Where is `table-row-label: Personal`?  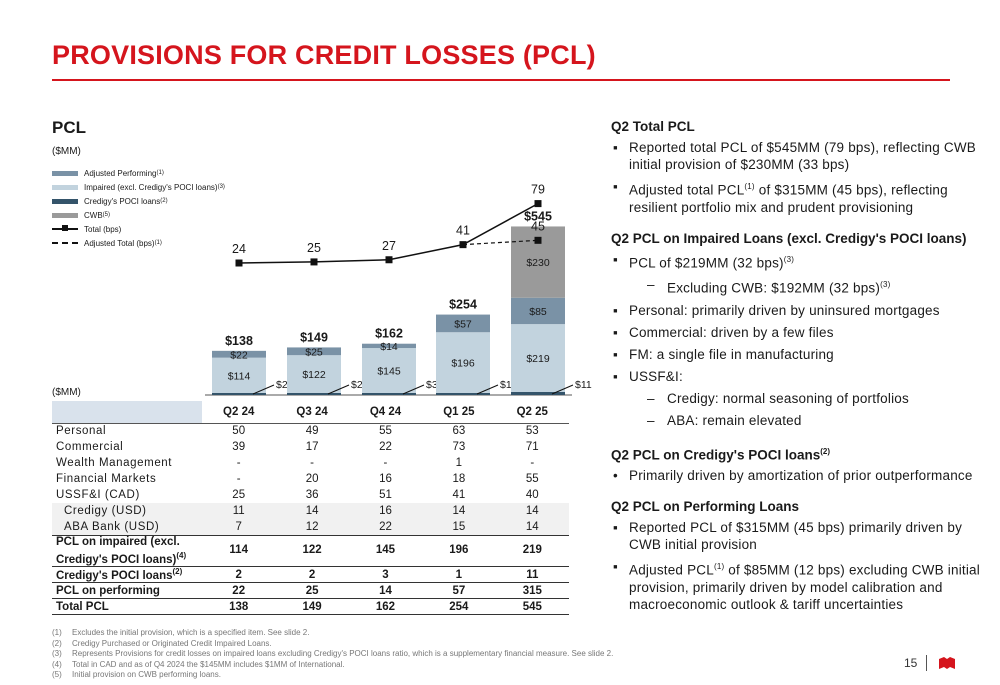 table-row-label: Personal is located at coordinates (81, 431).